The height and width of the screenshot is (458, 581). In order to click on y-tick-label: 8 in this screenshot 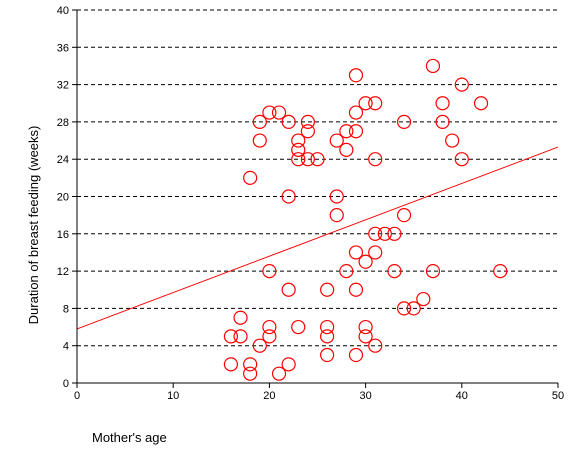, I will do `click(66, 309)`.